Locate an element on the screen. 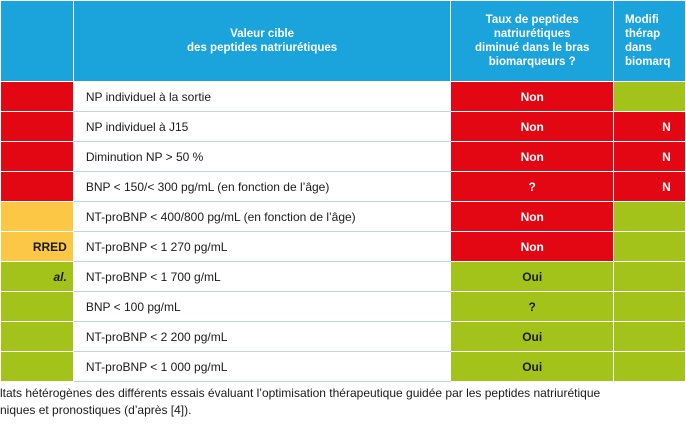 The width and height of the screenshot is (686, 430). table-row: Diminution NP > 50 % Non N is located at coordinates (343, 156).